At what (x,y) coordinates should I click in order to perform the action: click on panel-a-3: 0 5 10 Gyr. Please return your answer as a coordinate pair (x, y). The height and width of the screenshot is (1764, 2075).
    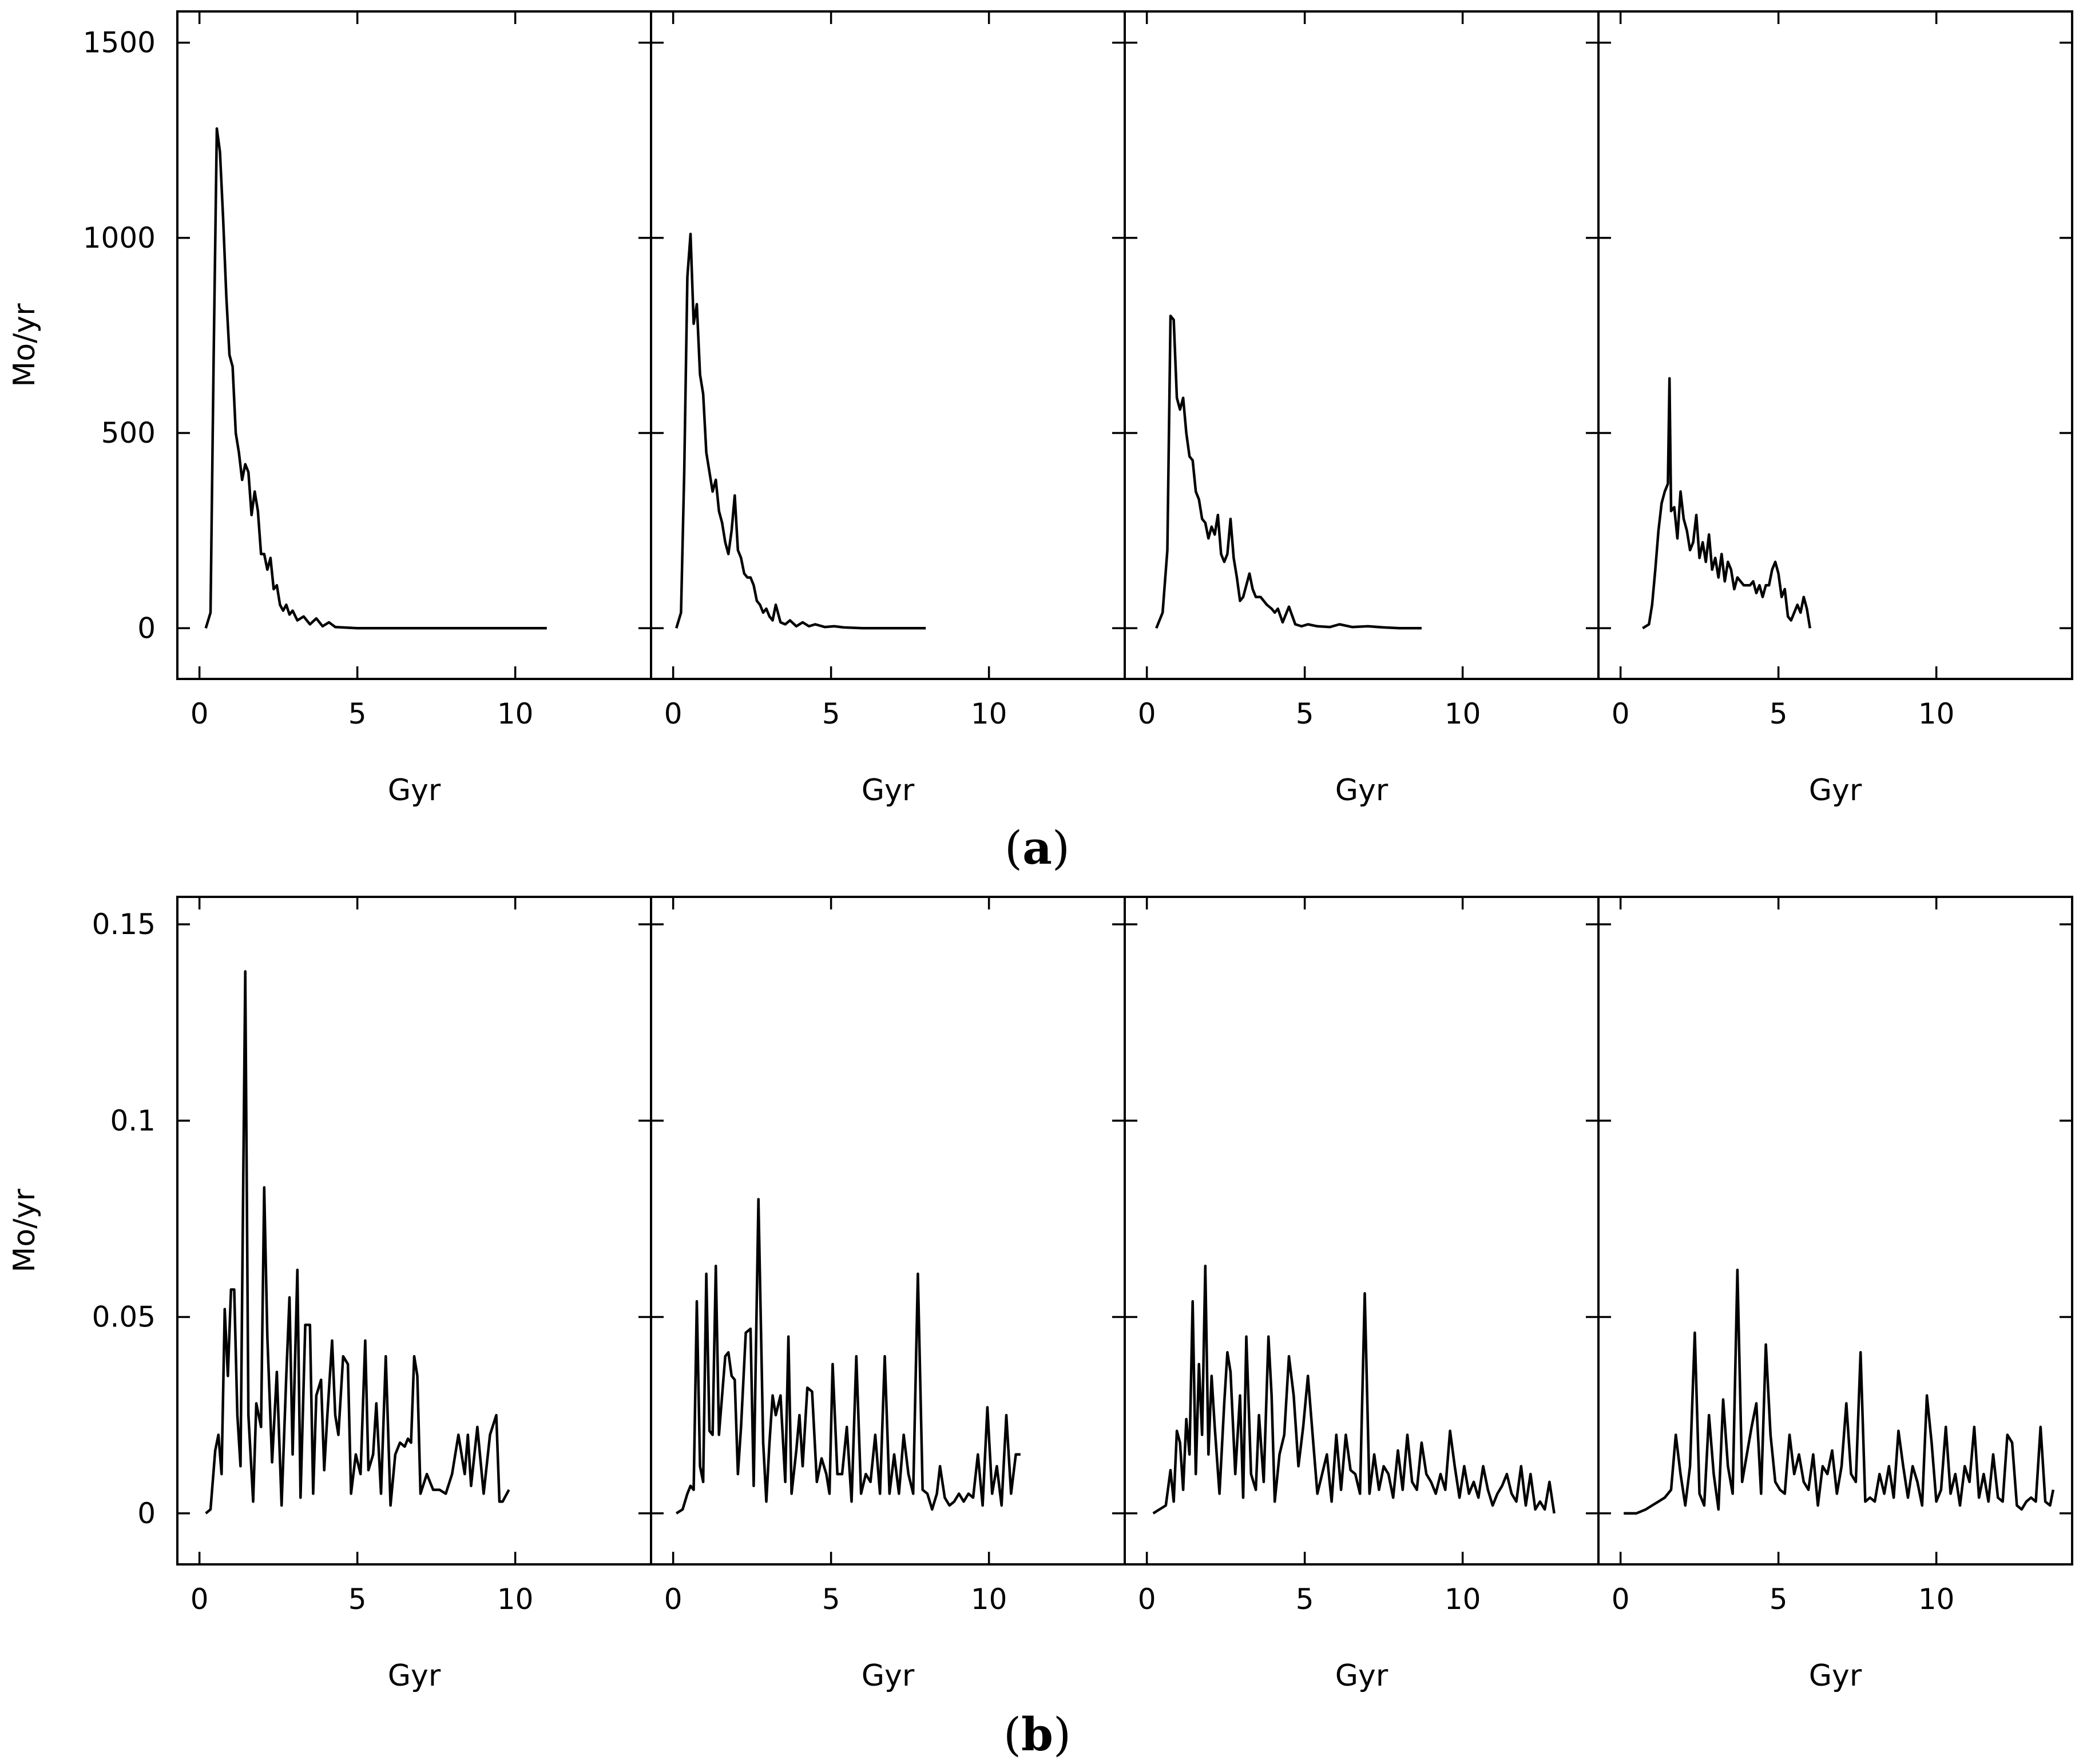
    Looking at the image, I should click on (1362, 409).